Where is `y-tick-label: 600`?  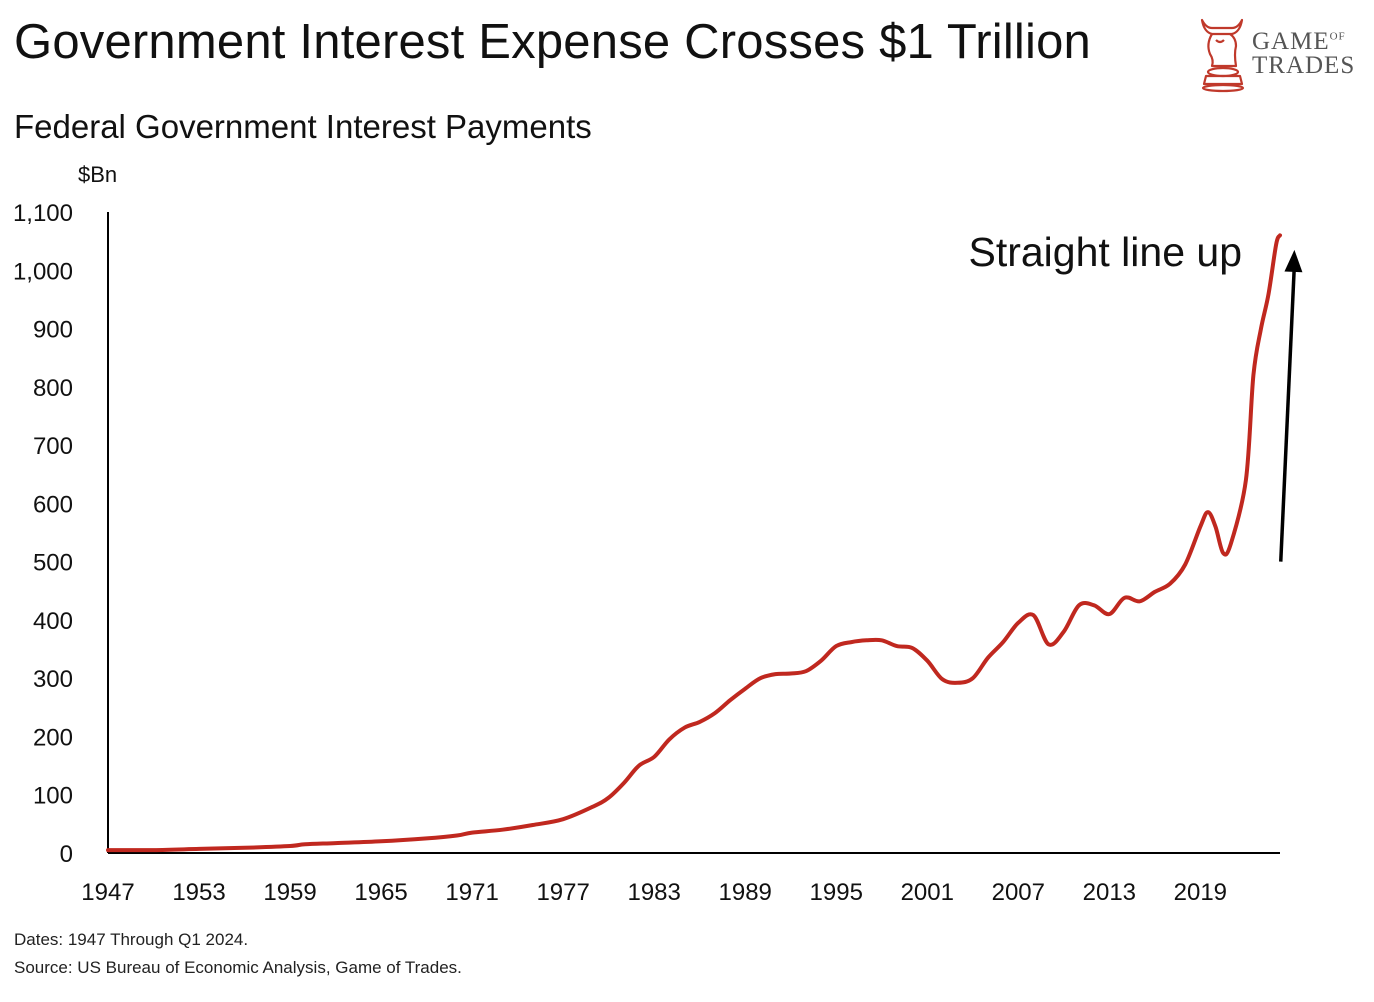
y-tick-label: 600 is located at coordinates (53, 504).